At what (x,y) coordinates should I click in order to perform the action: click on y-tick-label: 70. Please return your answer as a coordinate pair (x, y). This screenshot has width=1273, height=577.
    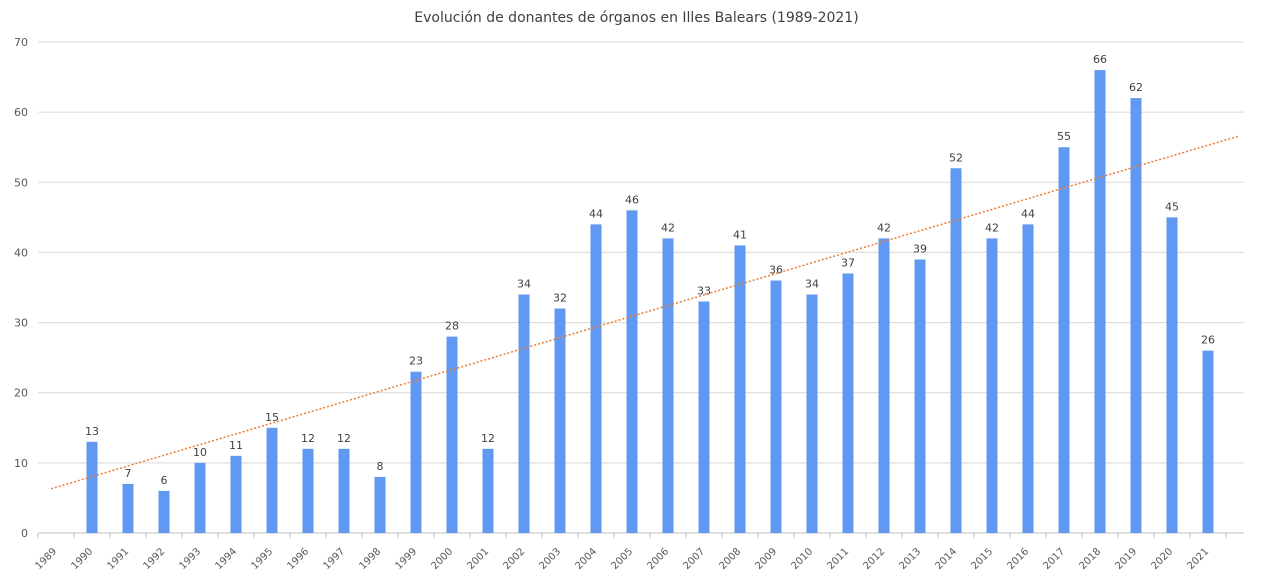
    Looking at the image, I should click on (21, 42).